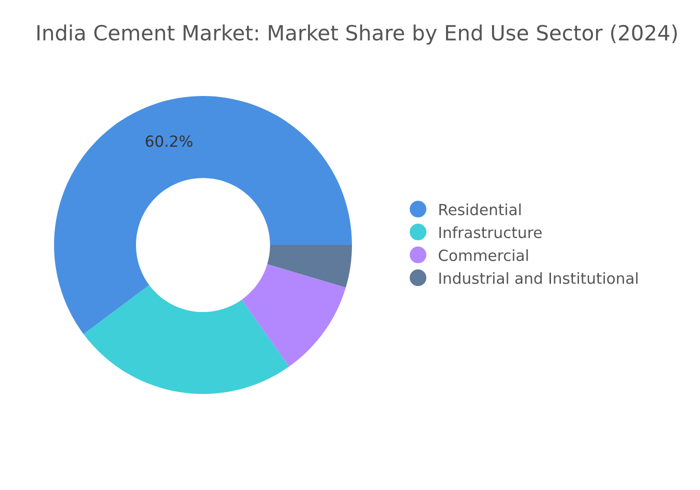 This screenshot has width=700, height=490. Describe the element at coordinates (357, 34) in the screenshot. I see `chart-title: India Cement Market: Market Share by End Use Sector (2024)` at that location.